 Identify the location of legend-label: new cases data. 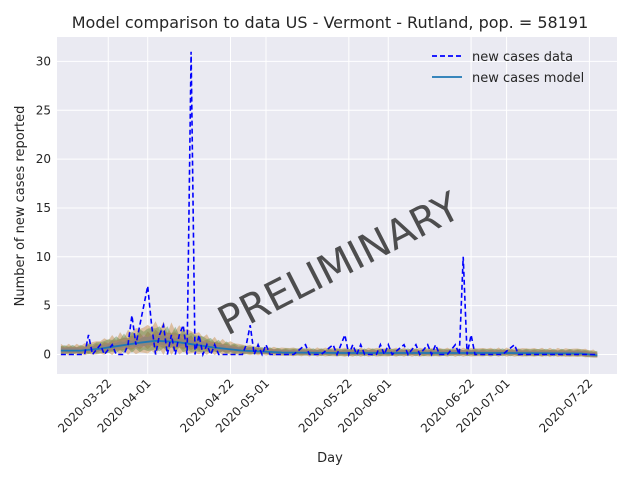
(522, 57).